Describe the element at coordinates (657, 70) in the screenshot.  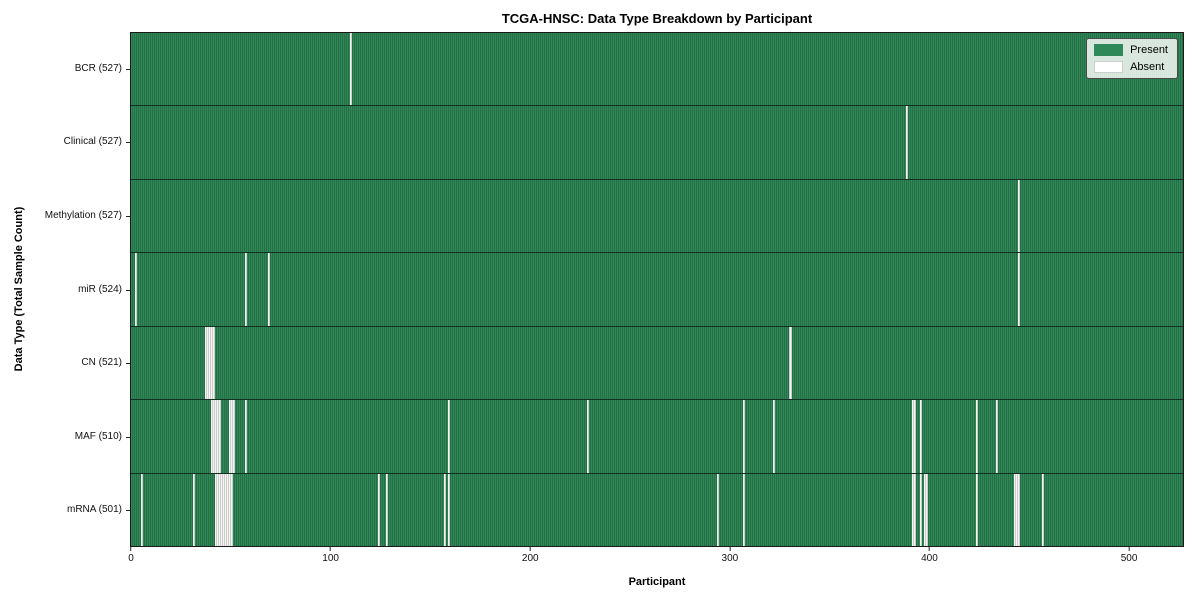
I see `heatmap-row-bcr` at that location.